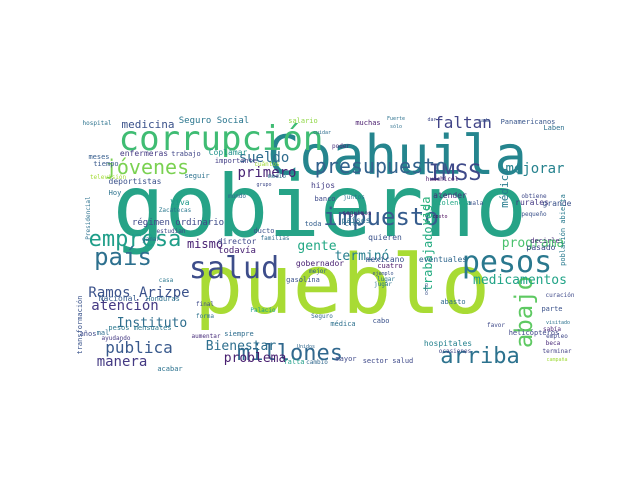 This screenshot has height=480, width=640. Describe the element at coordinates (98, 157) in the screenshot. I see `word-meses: meses` at that location.